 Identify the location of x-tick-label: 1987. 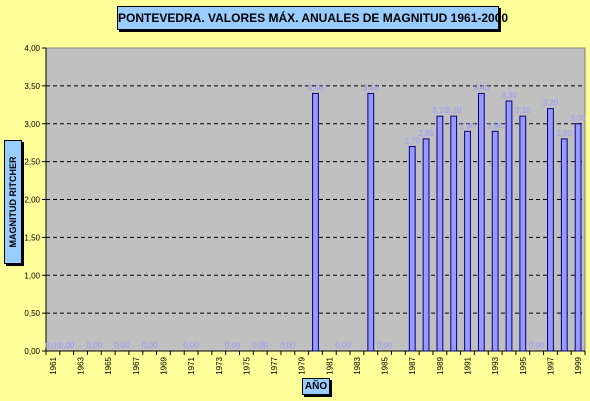
(412, 365).